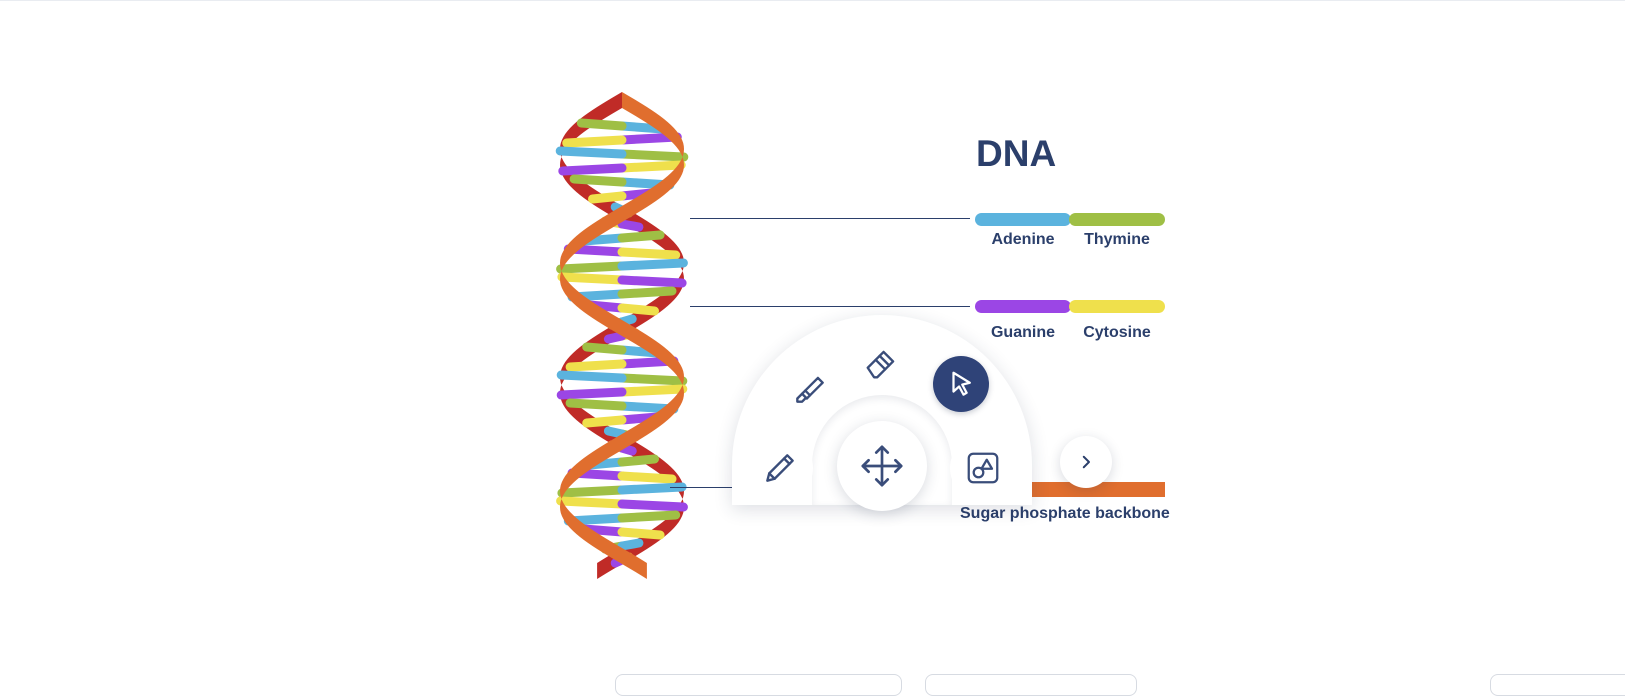 This screenshot has width=1625, height=696. I want to click on guanine-bar, so click(1023, 306).